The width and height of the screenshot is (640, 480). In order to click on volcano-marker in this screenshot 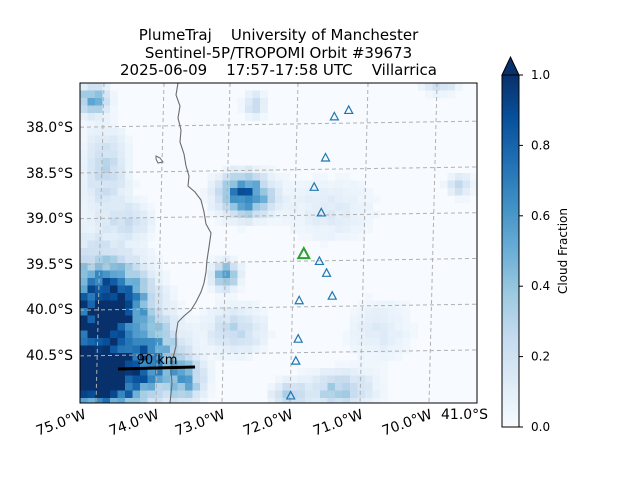, I will do `click(348, 109)`.